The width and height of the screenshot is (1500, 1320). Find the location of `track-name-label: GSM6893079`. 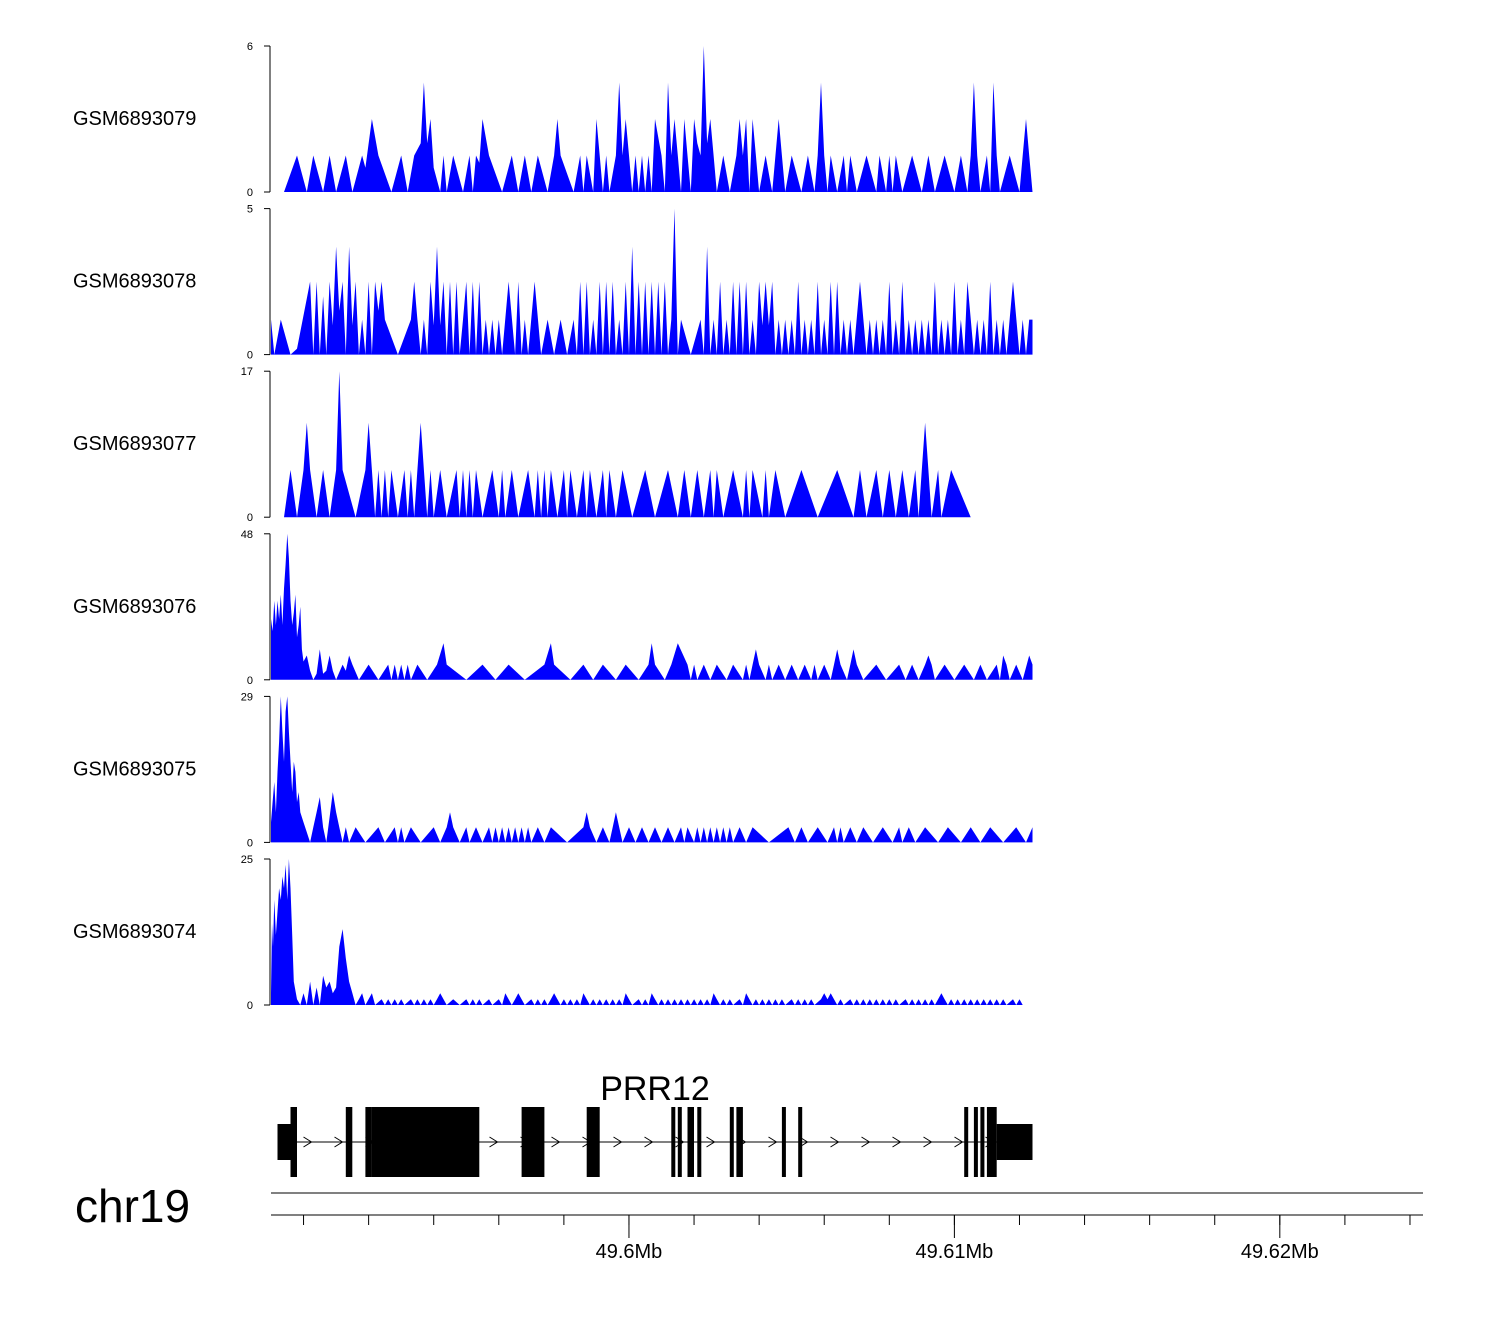

track-name-label: GSM6893079 is located at coordinates (134, 119).